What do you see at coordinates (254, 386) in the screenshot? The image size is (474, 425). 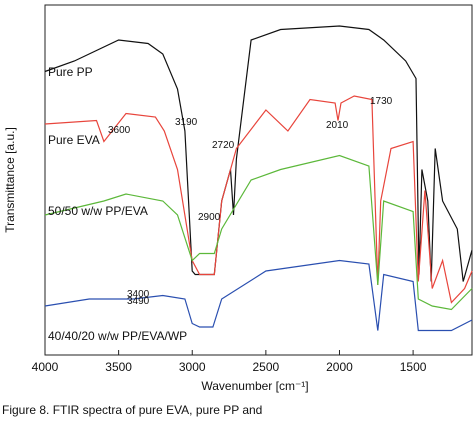 I see `x-axis-label: Wavenumber [cm⁻¹]` at bounding box center [254, 386].